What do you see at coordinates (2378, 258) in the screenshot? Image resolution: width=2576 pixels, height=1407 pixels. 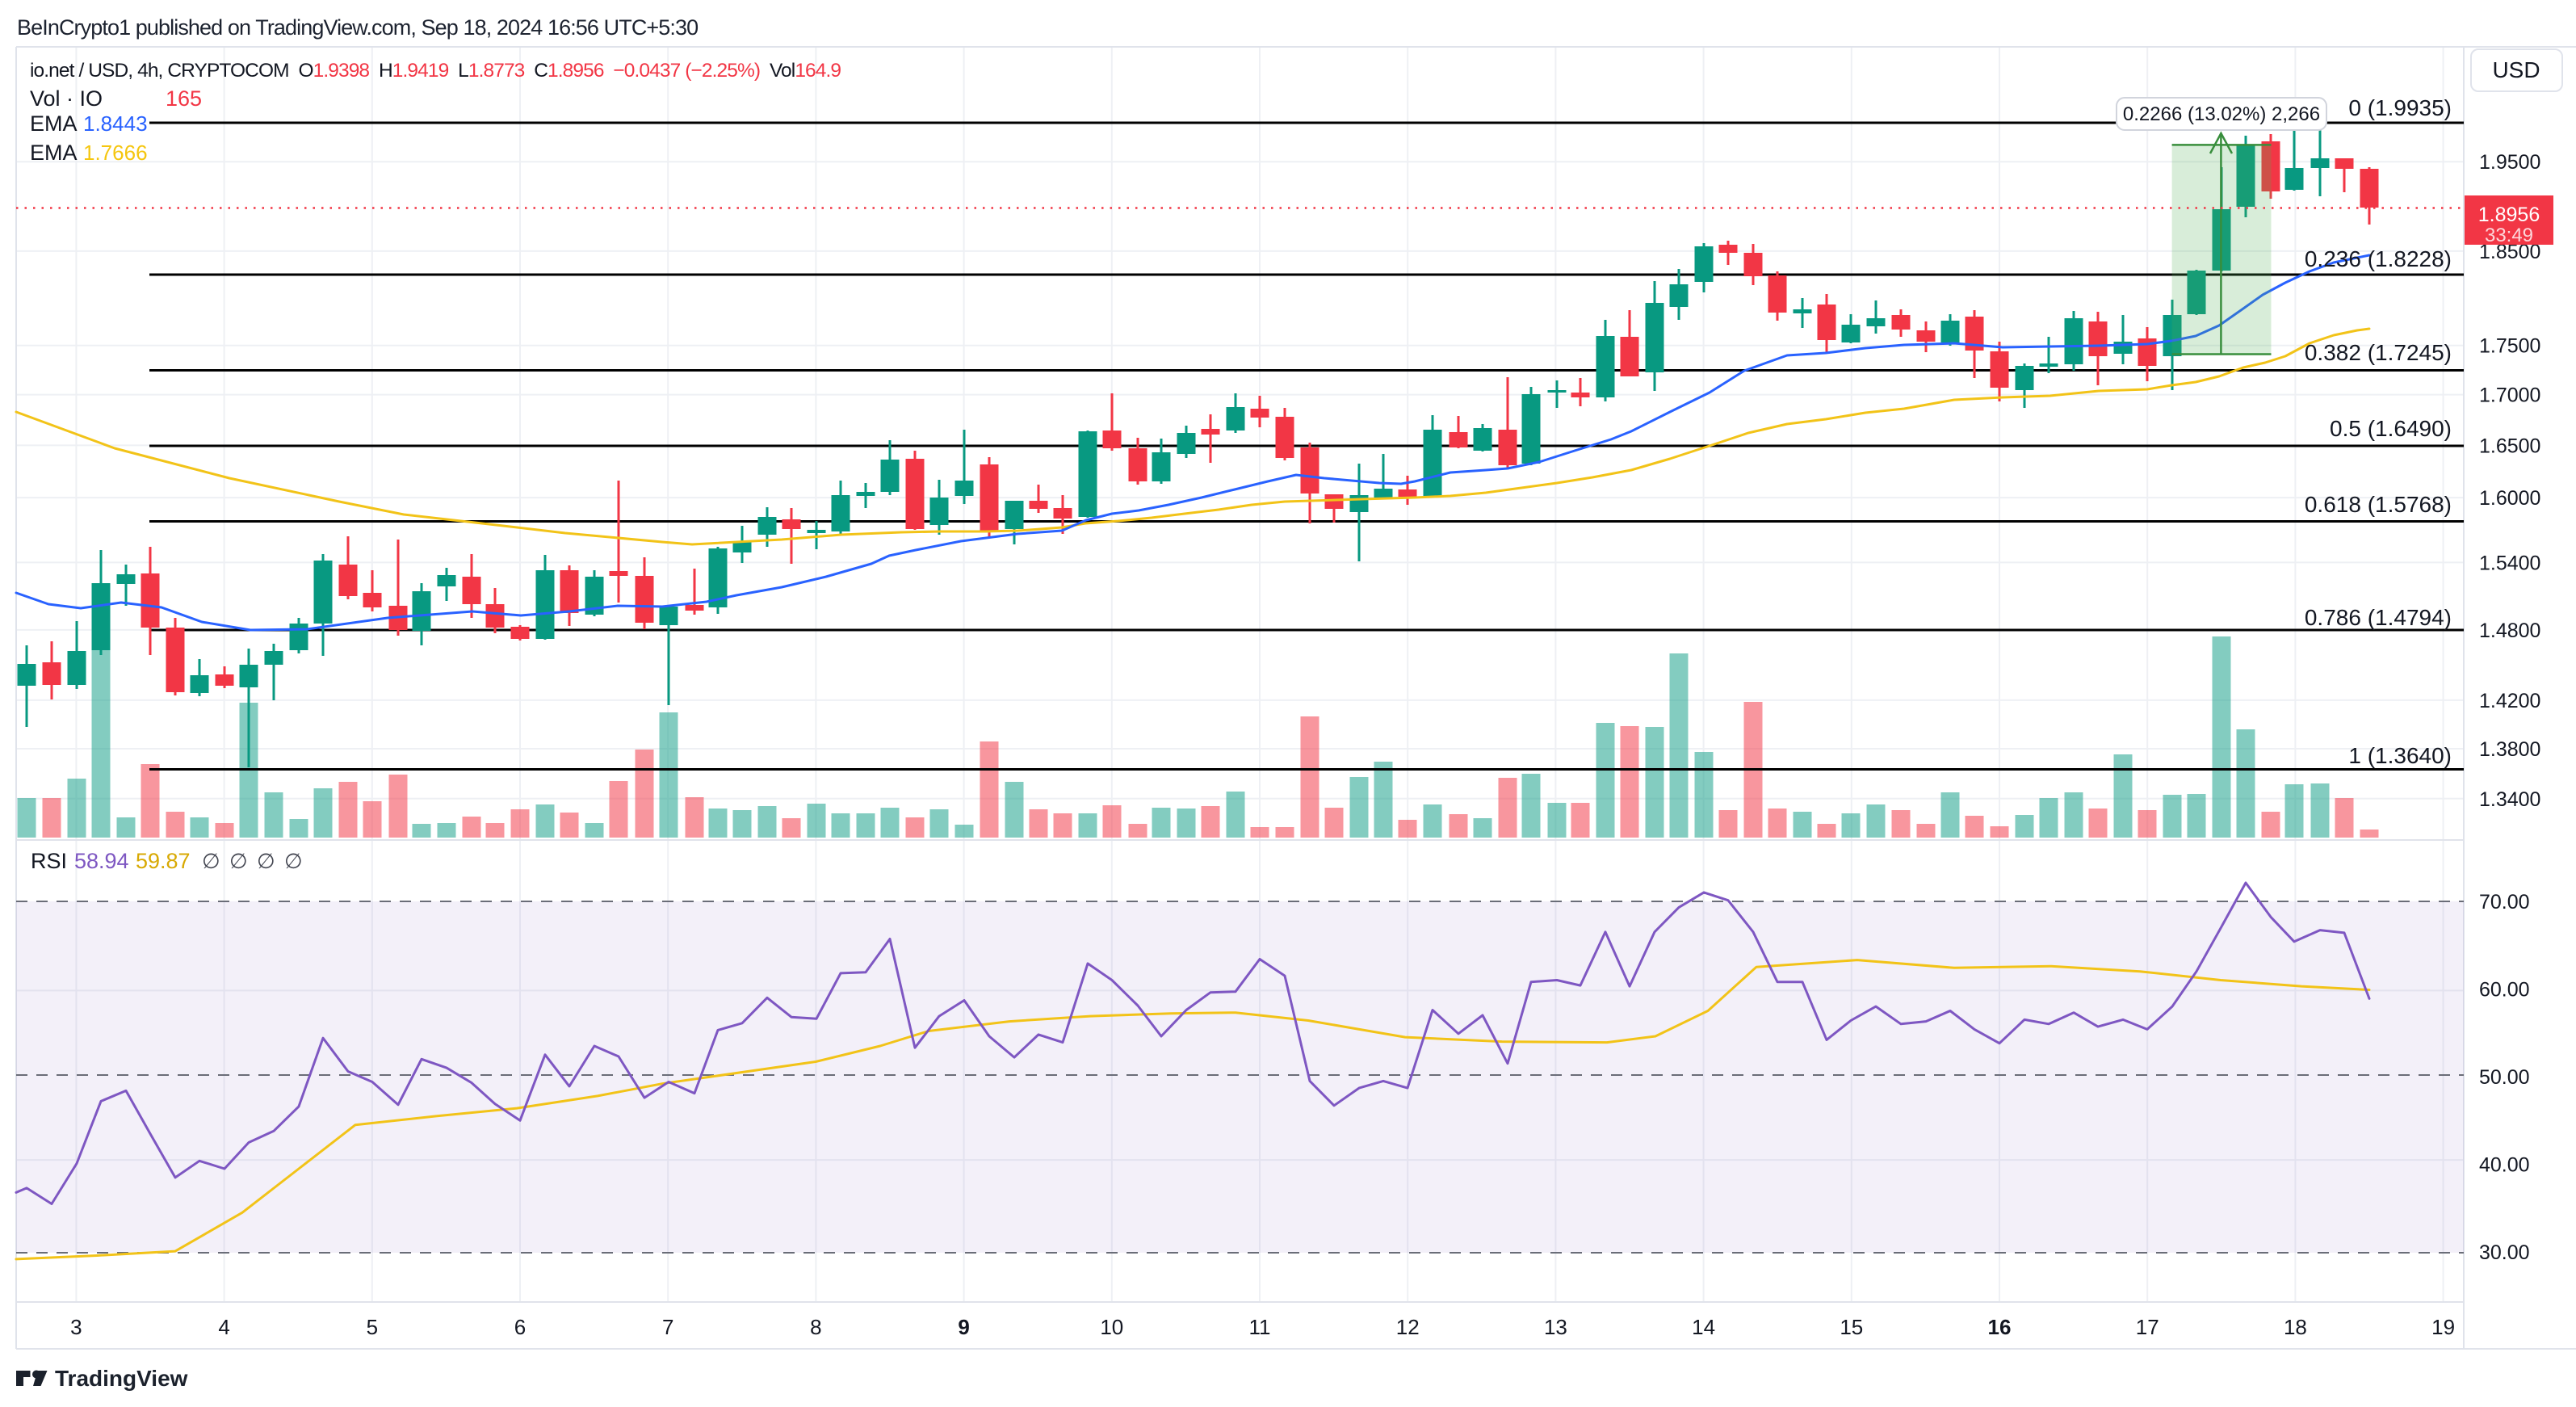 I see `svg-text: 0.236 (1.8228)` at bounding box center [2378, 258].